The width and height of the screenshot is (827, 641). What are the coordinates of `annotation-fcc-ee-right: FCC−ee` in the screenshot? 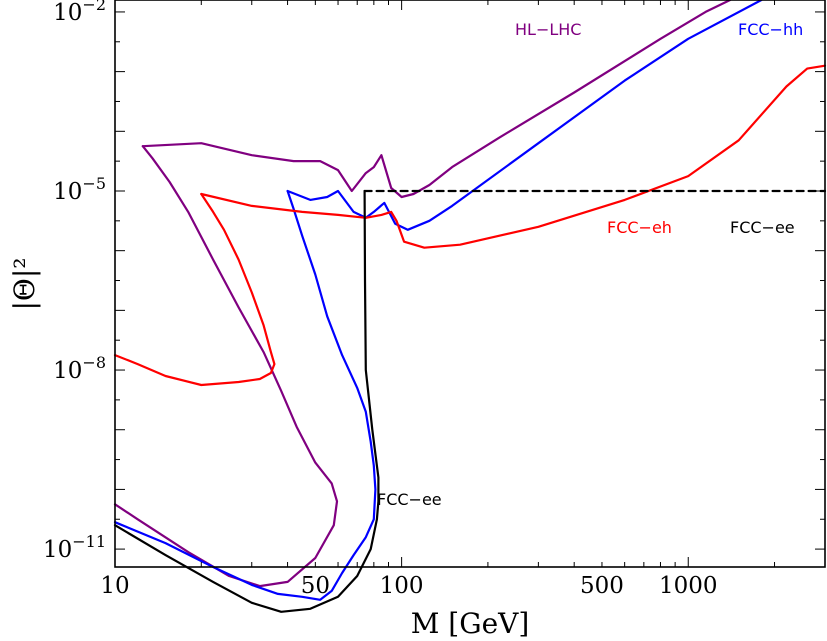 It's located at (762, 227).